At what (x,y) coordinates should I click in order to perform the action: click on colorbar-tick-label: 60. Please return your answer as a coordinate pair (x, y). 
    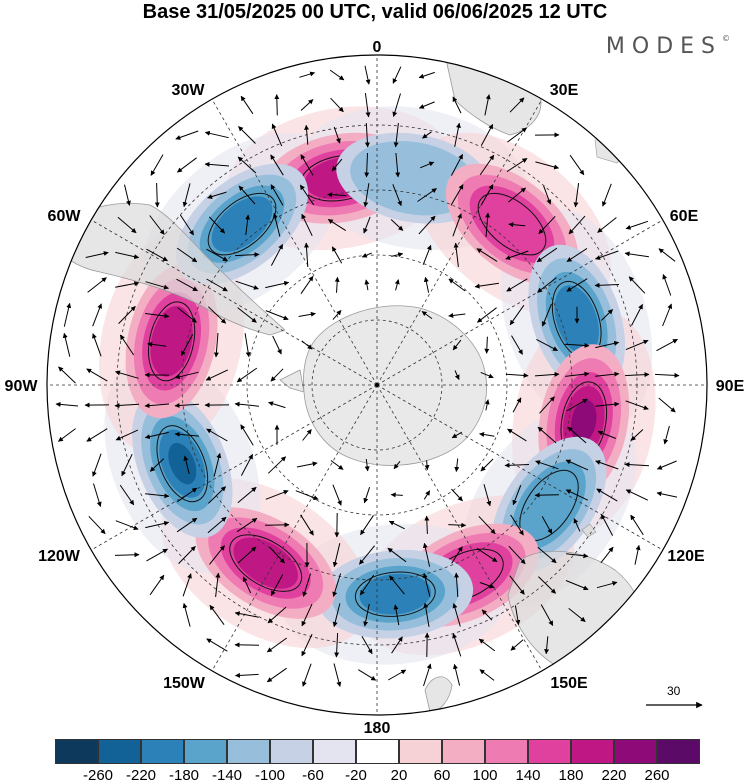
    Looking at the image, I should click on (442, 775).